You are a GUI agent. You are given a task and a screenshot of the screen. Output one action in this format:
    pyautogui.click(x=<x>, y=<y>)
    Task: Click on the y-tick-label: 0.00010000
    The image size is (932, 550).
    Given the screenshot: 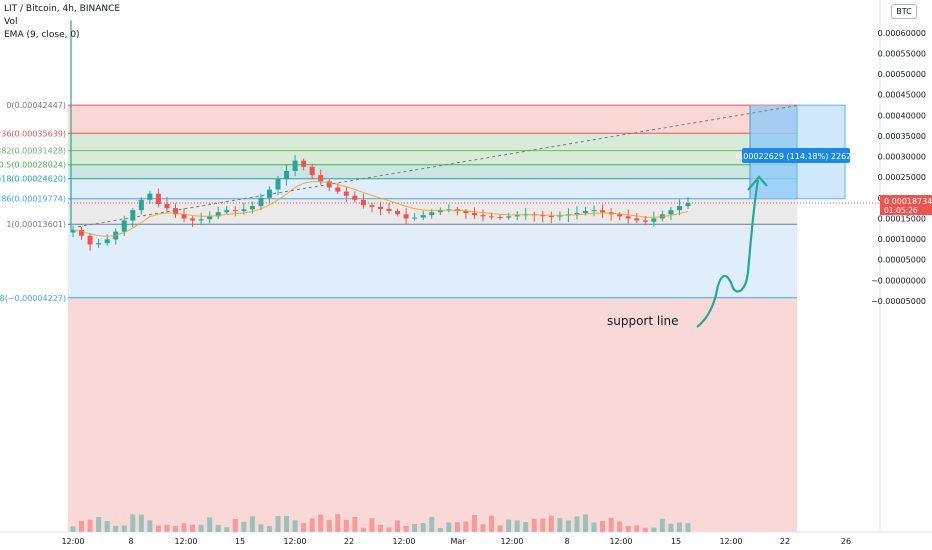 What is the action you would take?
    pyautogui.click(x=902, y=239)
    